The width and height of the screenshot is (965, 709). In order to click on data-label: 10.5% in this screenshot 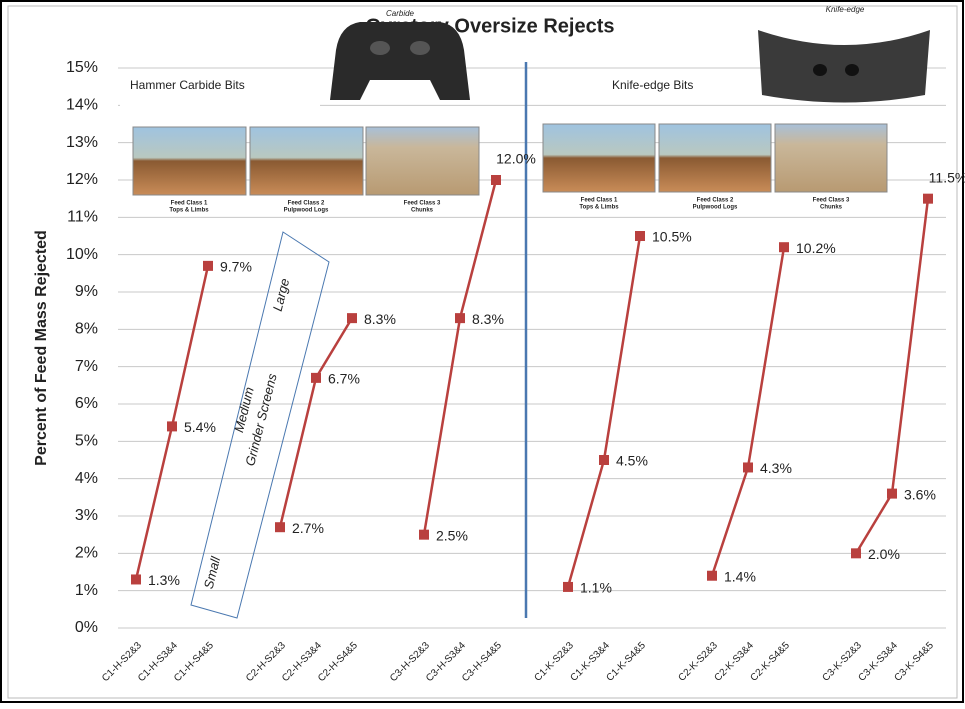, I will do `click(672, 237)`.